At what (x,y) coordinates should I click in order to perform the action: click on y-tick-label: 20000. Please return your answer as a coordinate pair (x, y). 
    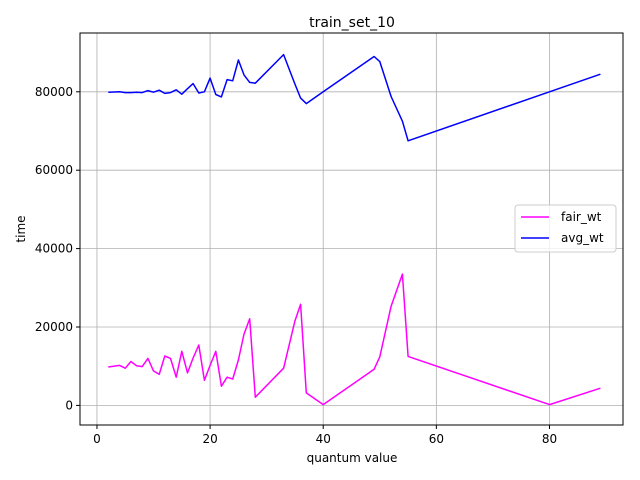
    Looking at the image, I should click on (54, 327).